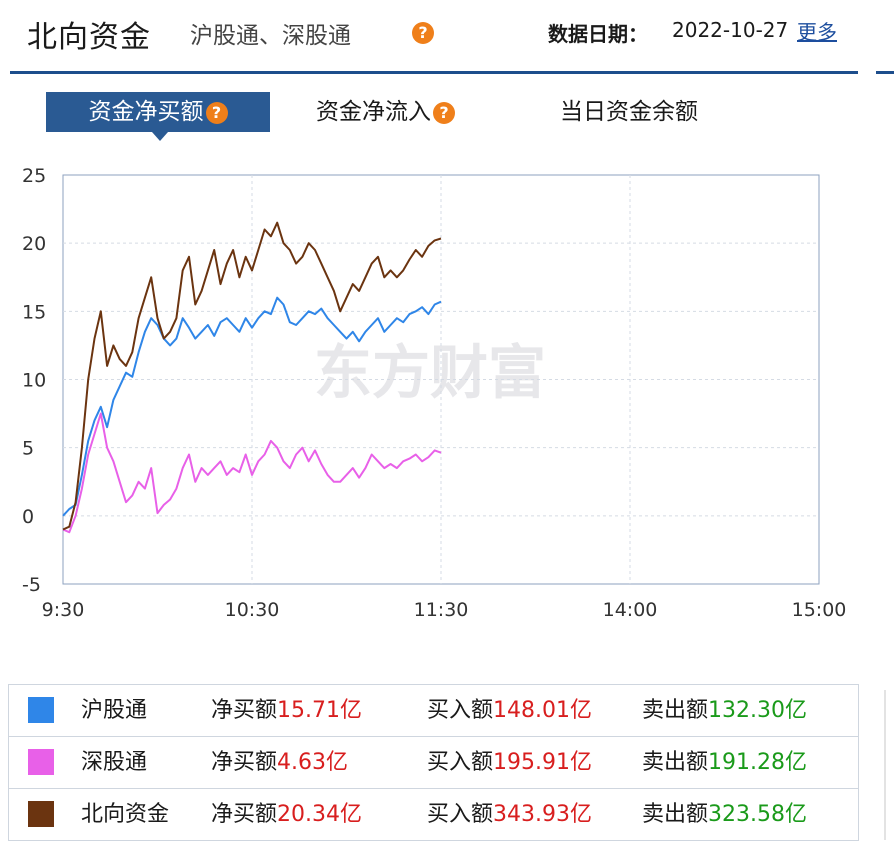 This screenshot has height=848, width=894. I want to click on tab-net-inflow: 资金净流入?, so click(385, 112).